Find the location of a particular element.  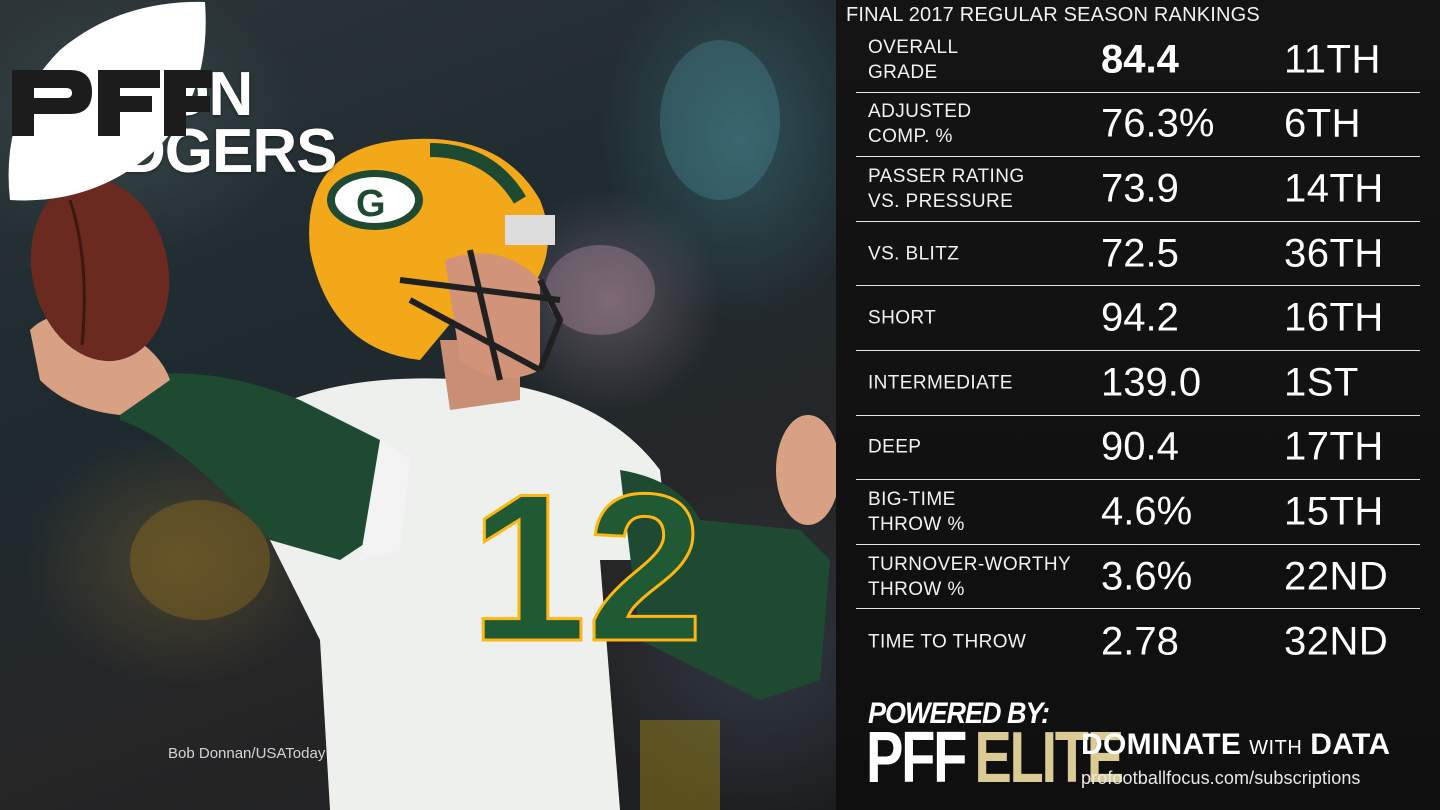

stat-value: 72.5 is located at coordinates (1140, 253).